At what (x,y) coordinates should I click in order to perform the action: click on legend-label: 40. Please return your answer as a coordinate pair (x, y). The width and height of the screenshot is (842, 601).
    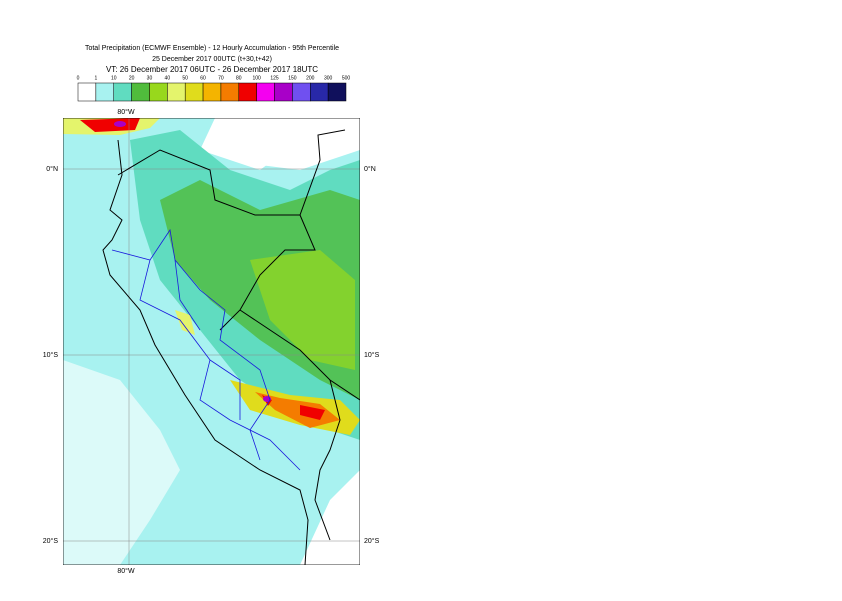
    Looking at the image, I should click on (168, 78).